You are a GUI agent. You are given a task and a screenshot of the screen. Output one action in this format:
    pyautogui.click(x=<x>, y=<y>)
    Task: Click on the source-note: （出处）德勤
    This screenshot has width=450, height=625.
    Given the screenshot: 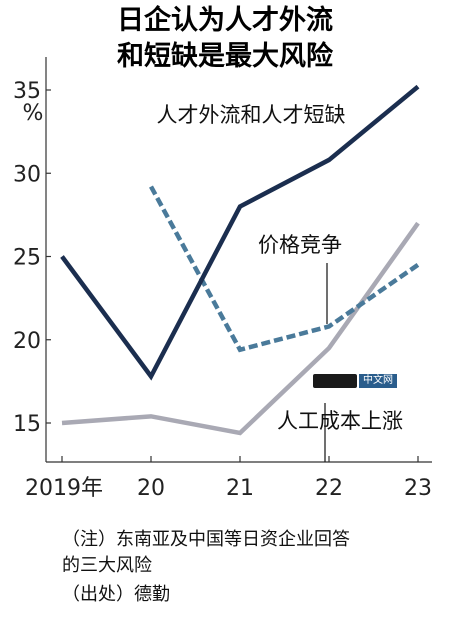 What is the action you would take?
    pyautogui.click(x=116, y=594)
    